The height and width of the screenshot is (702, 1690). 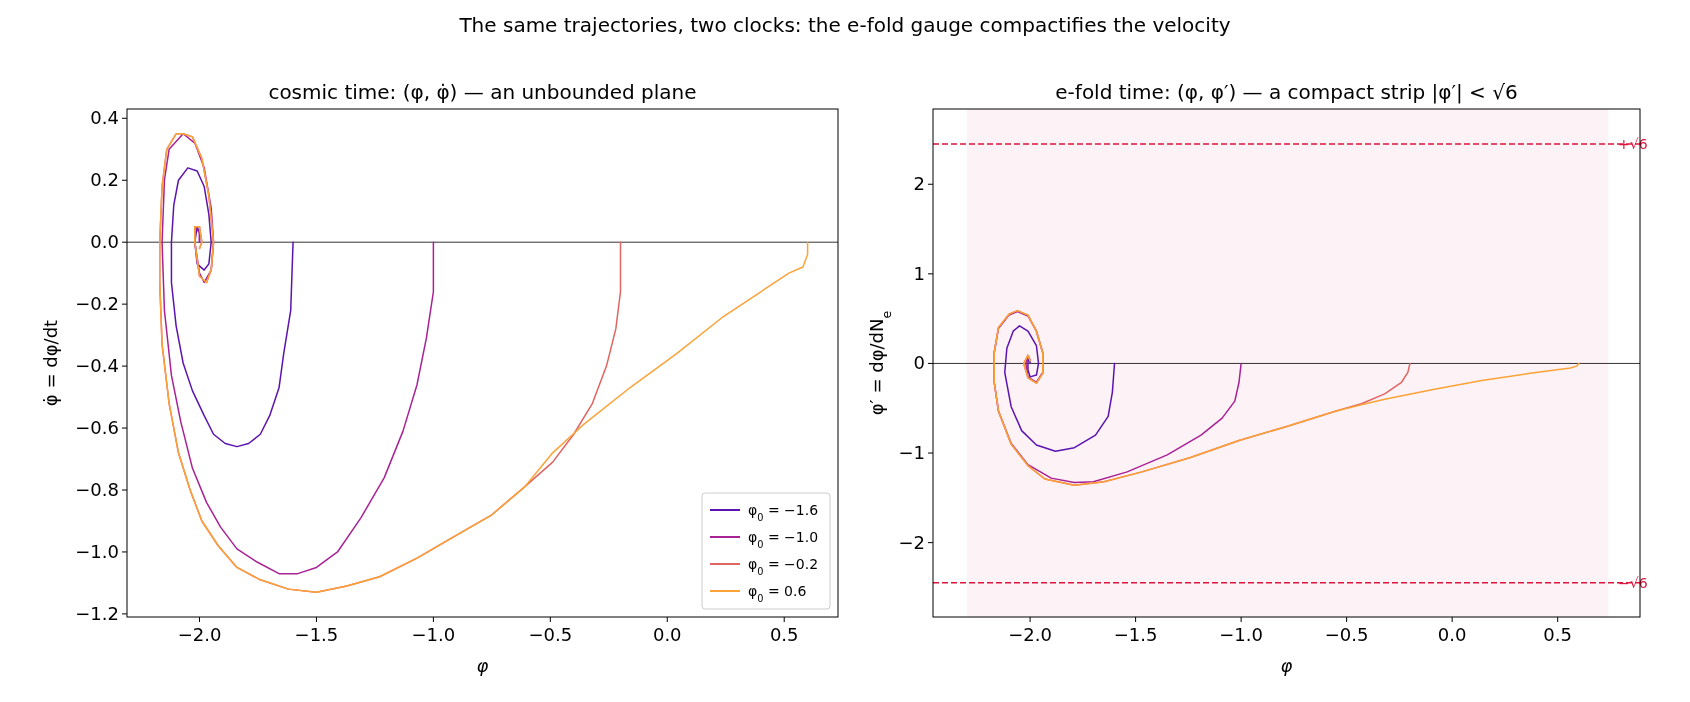 I want to click on legend-label: φ$_{0}$ = −0.2, so click(x=783, y=566).